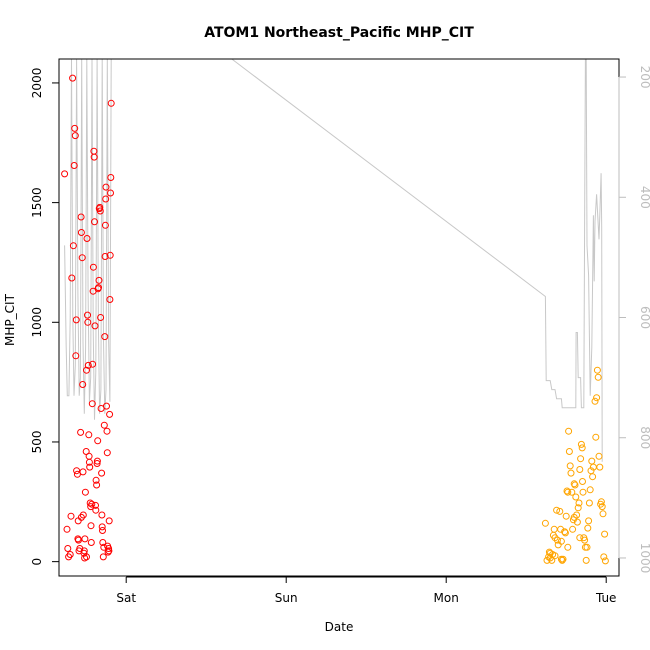  I want to click on y-tick-label: 2000, so click(37, 83).